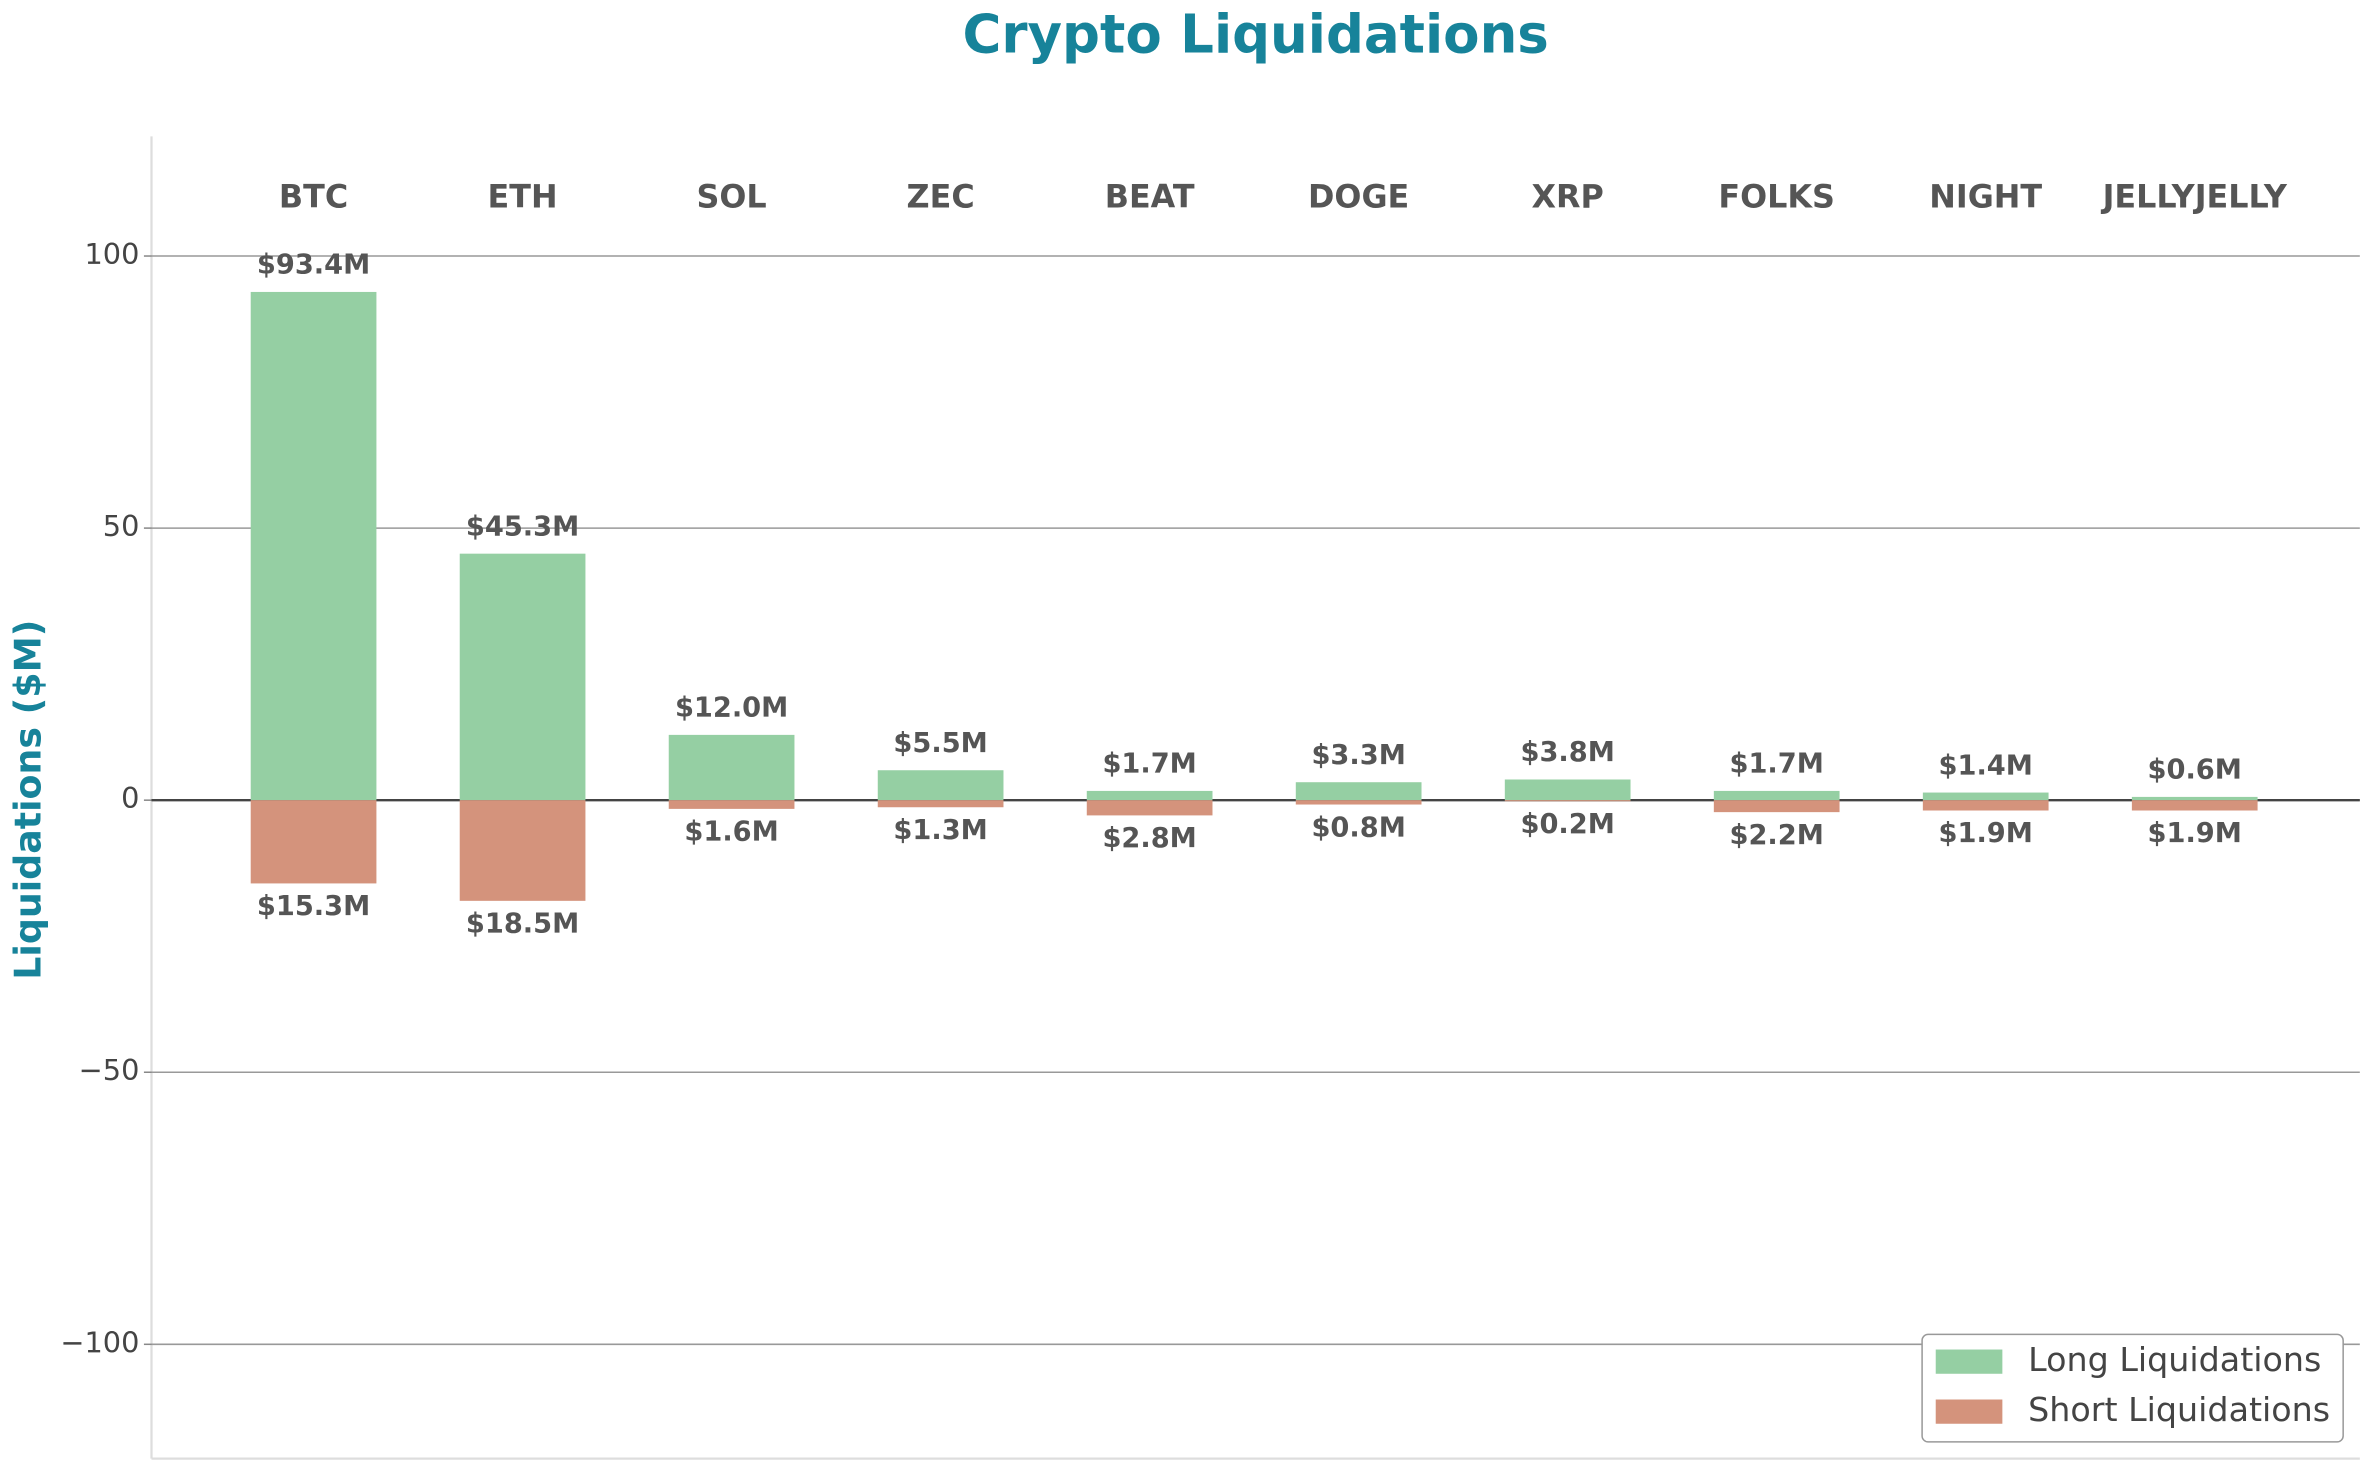 The width and height of the screenshot is (2375, 1476). I want to click on chart-title: Crypto Liquidations, so click(1255, 35).